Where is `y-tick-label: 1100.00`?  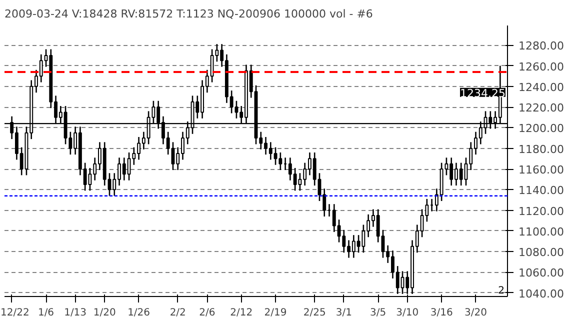
y-tick-label: 1100.00 is located at coordinates (541, 231).